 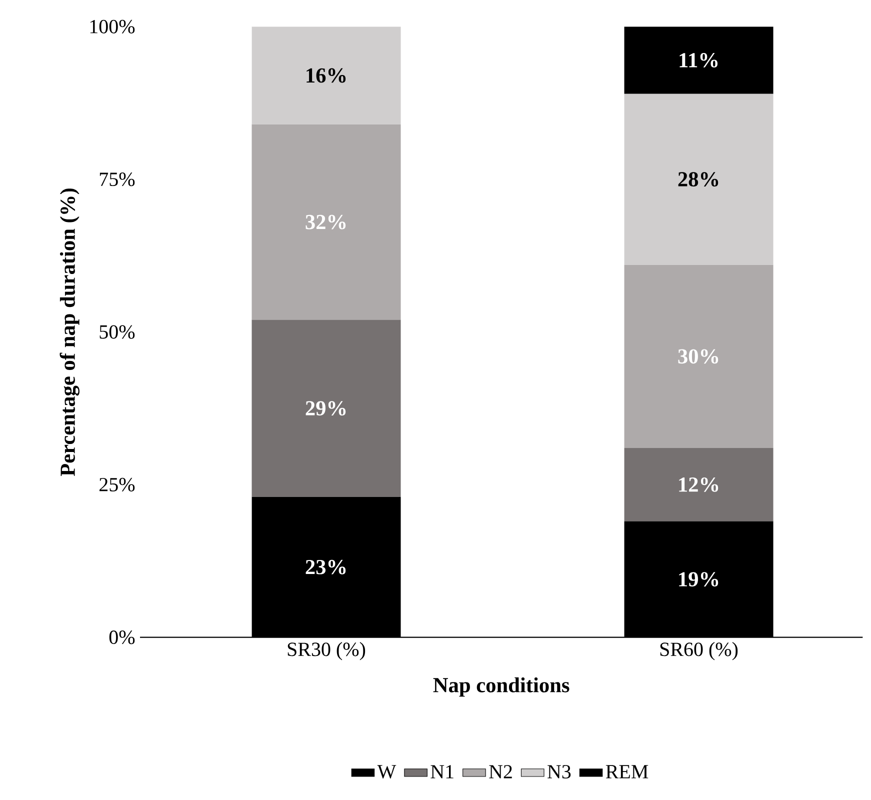 I want to click on data-label: 30%, so click(x=698, y=356).